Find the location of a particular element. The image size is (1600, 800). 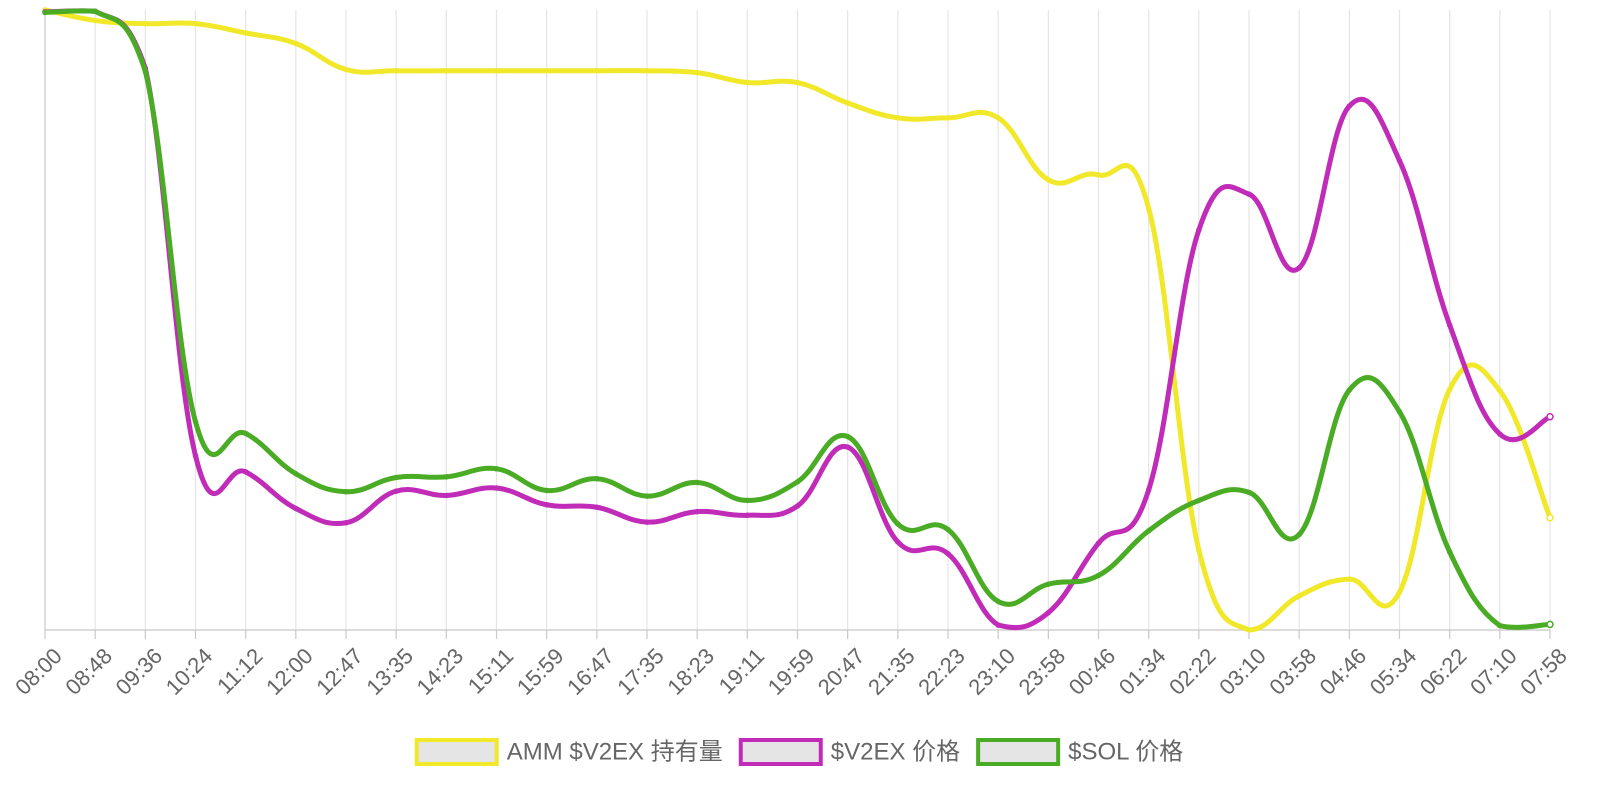

x-tick-label: 12:00 is located at coordinates (289, 671).